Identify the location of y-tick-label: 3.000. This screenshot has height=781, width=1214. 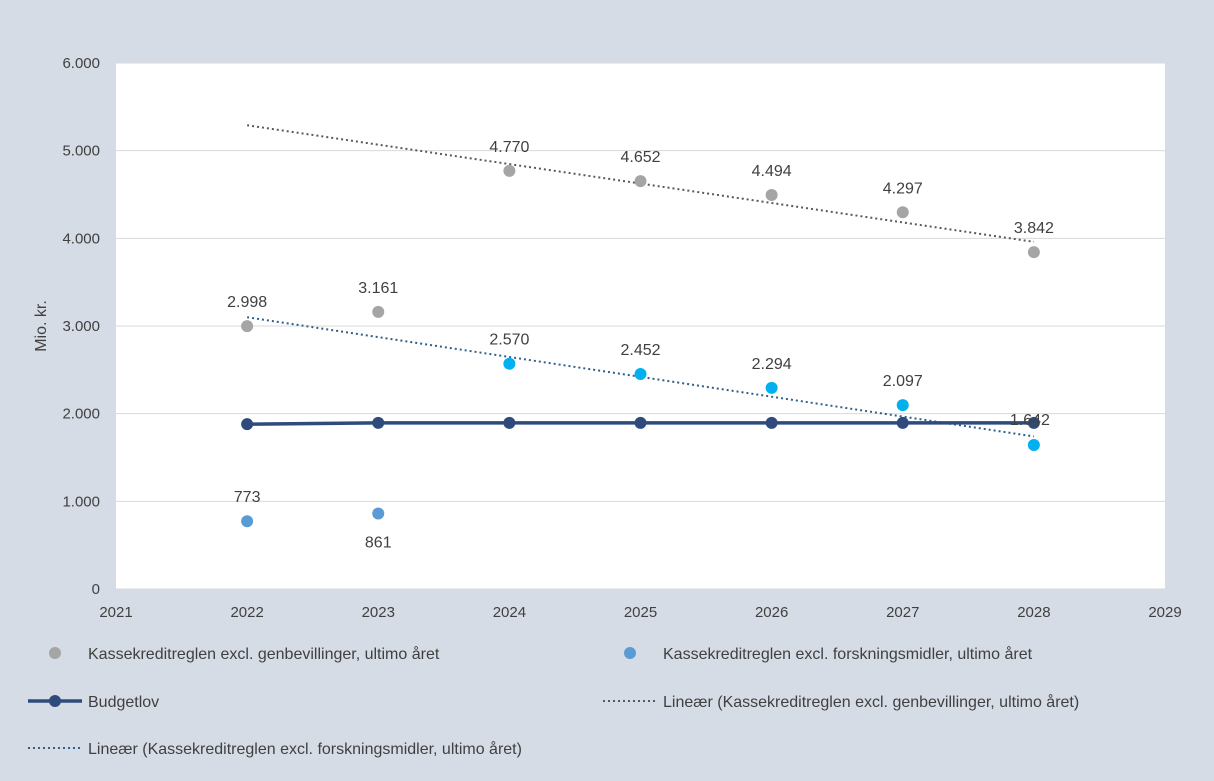
(81, 326).